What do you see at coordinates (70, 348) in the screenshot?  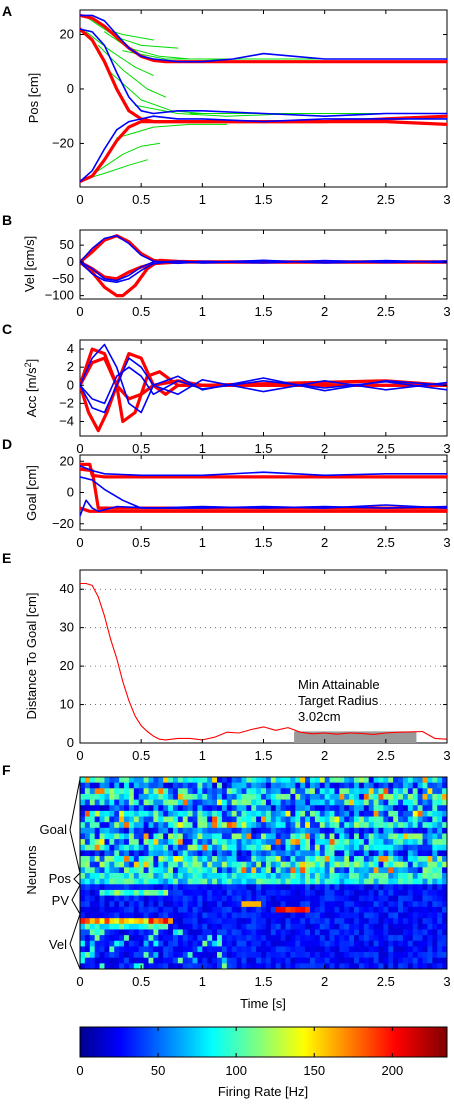 I see `y-tick-label: 4` at bounding box center [70, 348].